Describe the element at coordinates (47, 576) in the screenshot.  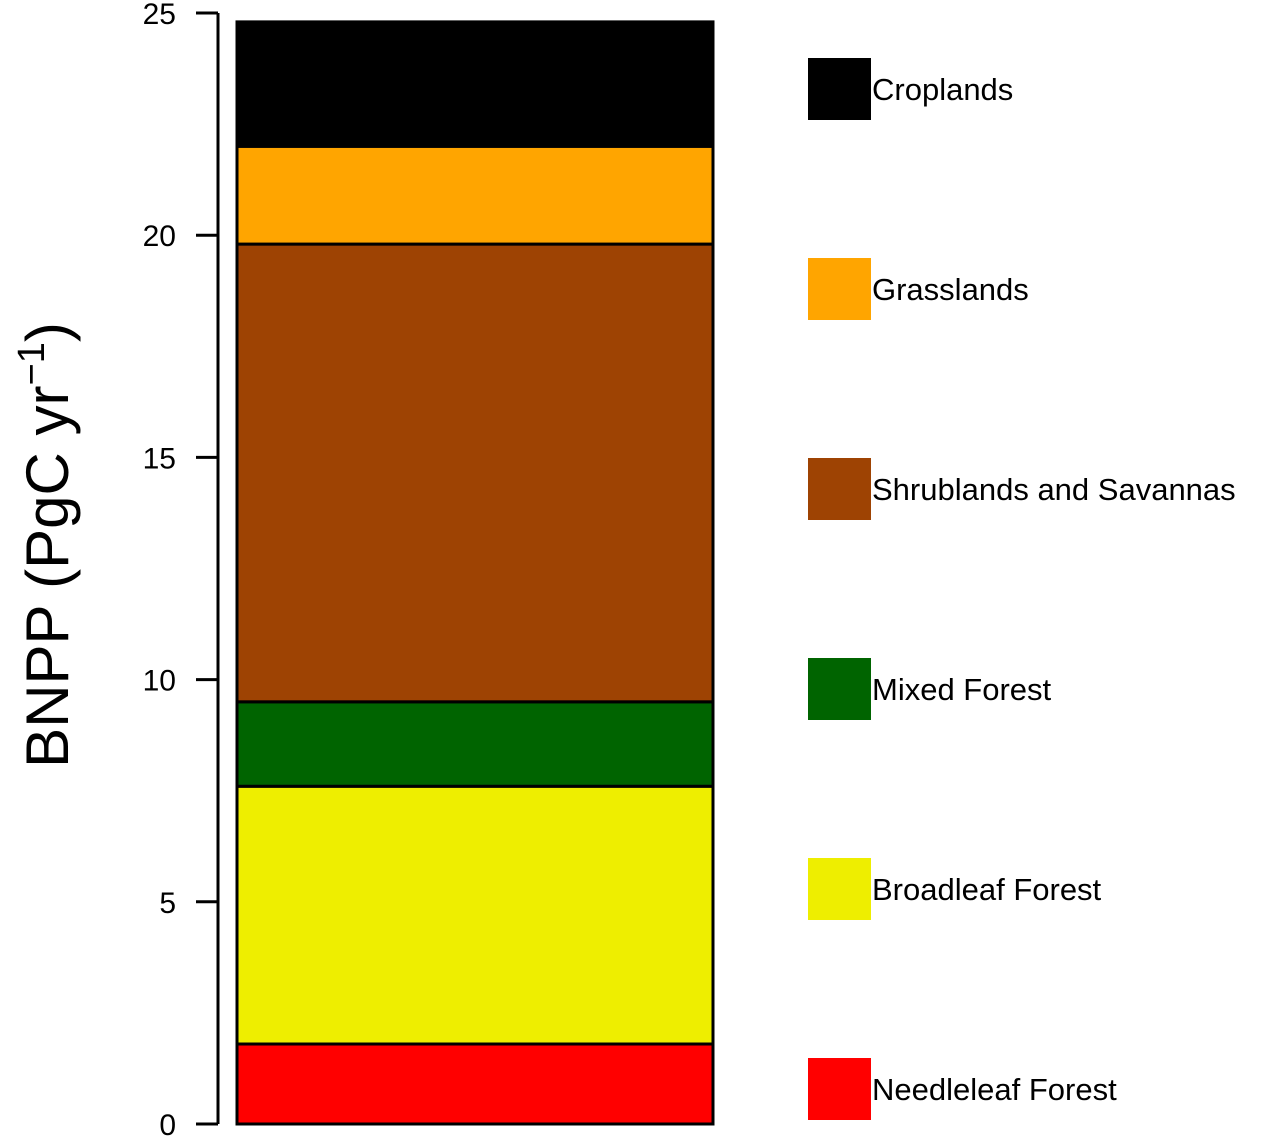
I see `y-axis-title-main: BNPP (PgC yr` at that location.